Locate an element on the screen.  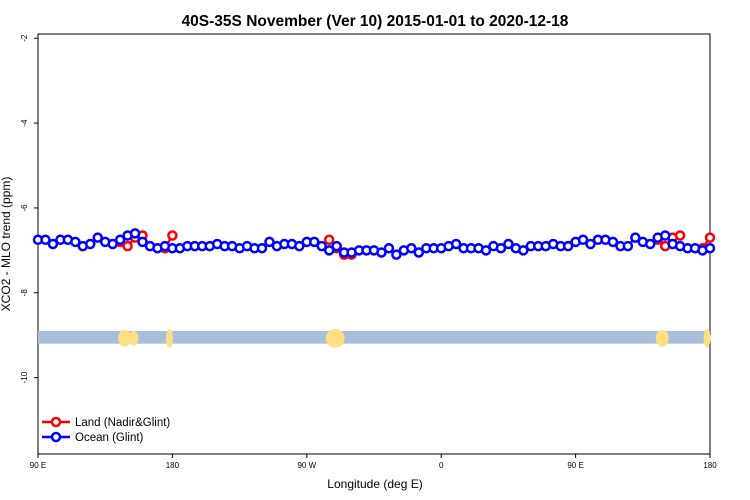
y-tick-label: -10 is located at coordinates (24, 377).